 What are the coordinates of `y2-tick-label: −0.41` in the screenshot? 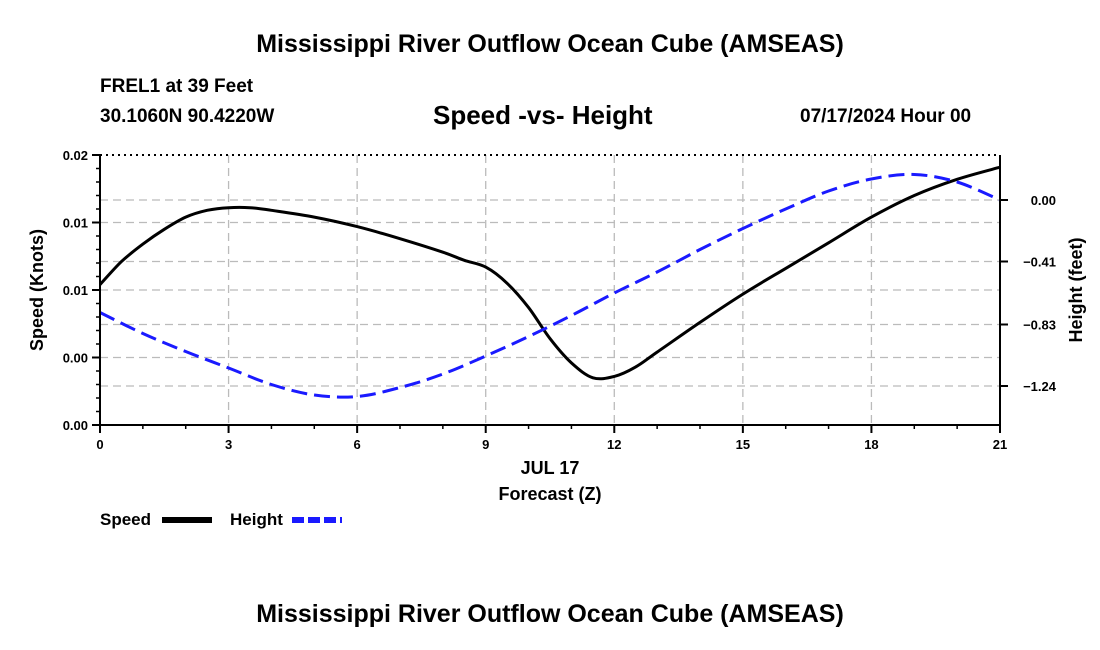 It's located at (1039, 262).